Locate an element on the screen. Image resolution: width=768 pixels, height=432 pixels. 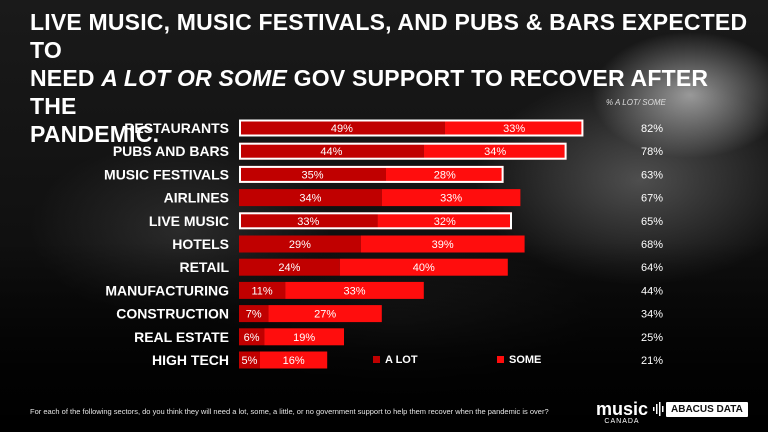
data-label-some: 34% is located at coordinates (495, 152).